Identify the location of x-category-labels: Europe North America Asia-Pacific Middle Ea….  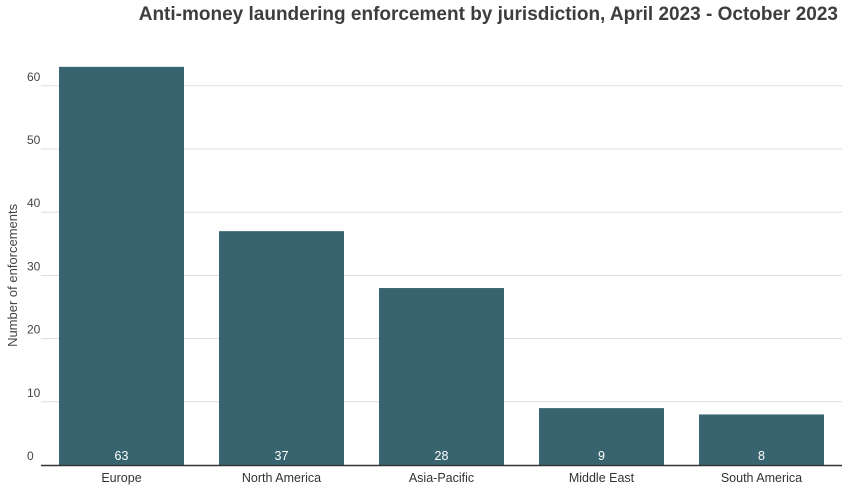
(451, 478).